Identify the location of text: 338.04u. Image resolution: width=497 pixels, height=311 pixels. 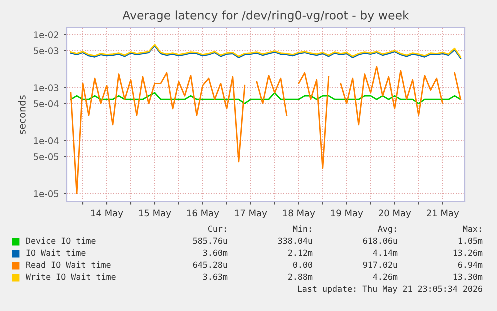
(295, 241).